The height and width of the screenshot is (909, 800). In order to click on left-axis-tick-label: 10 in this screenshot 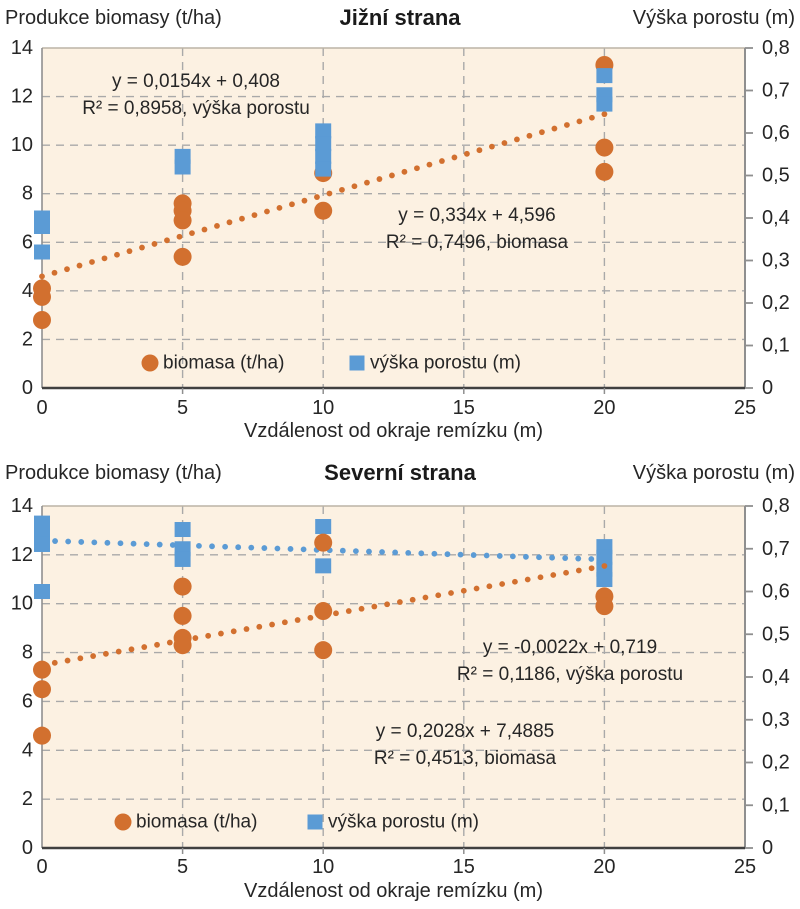, I will do `click(22, 604)`.